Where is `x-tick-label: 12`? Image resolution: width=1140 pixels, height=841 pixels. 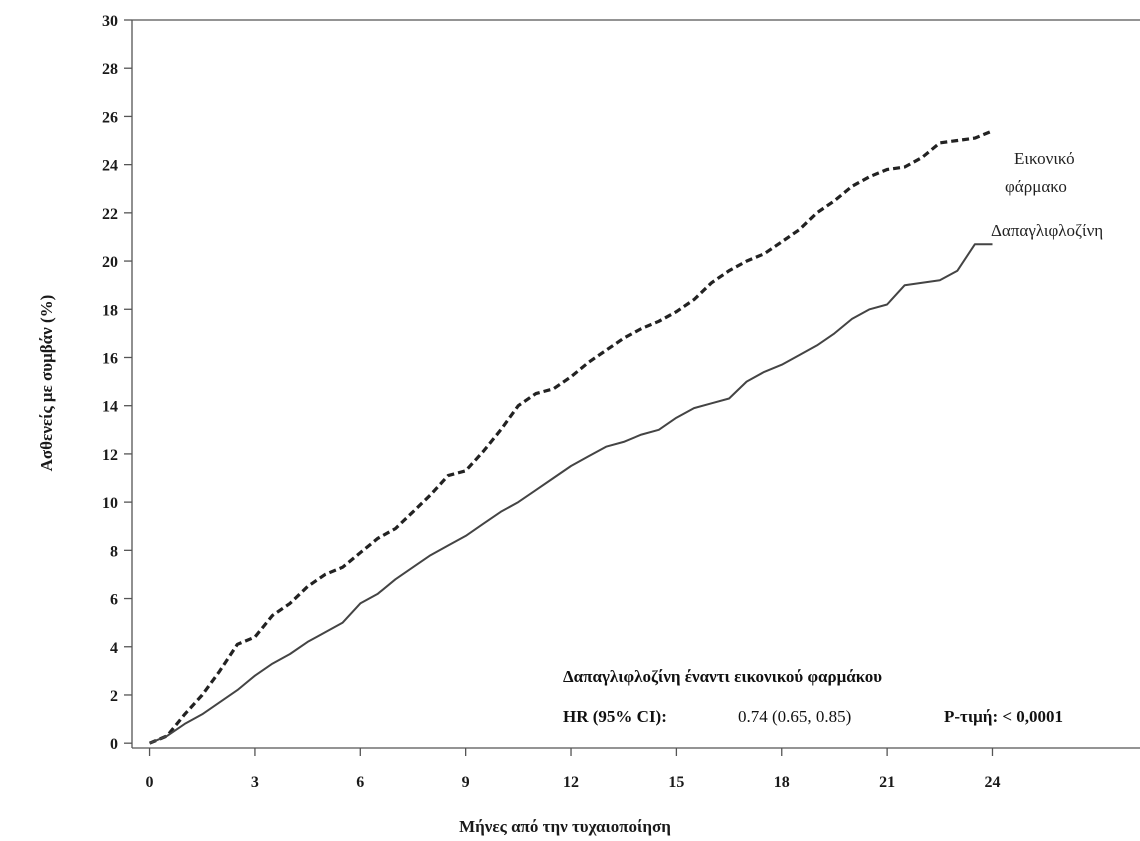 x-tick-label: 12 is located at coordinates (571, 782).